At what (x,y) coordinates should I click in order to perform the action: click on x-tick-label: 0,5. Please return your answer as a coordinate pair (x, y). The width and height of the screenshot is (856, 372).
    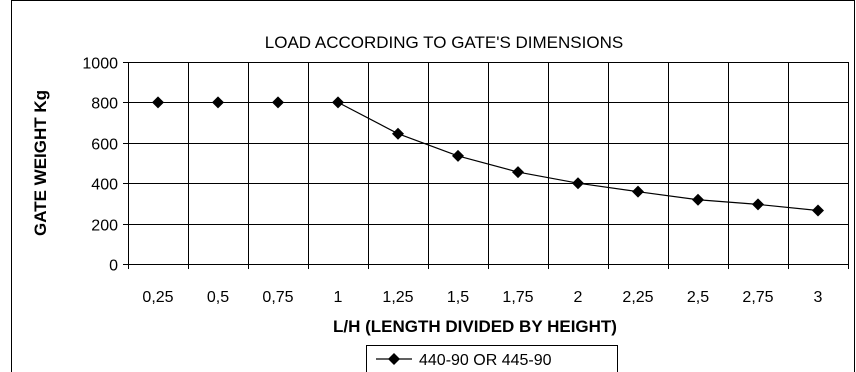
    Looking at the image, I should click on (218, 297).